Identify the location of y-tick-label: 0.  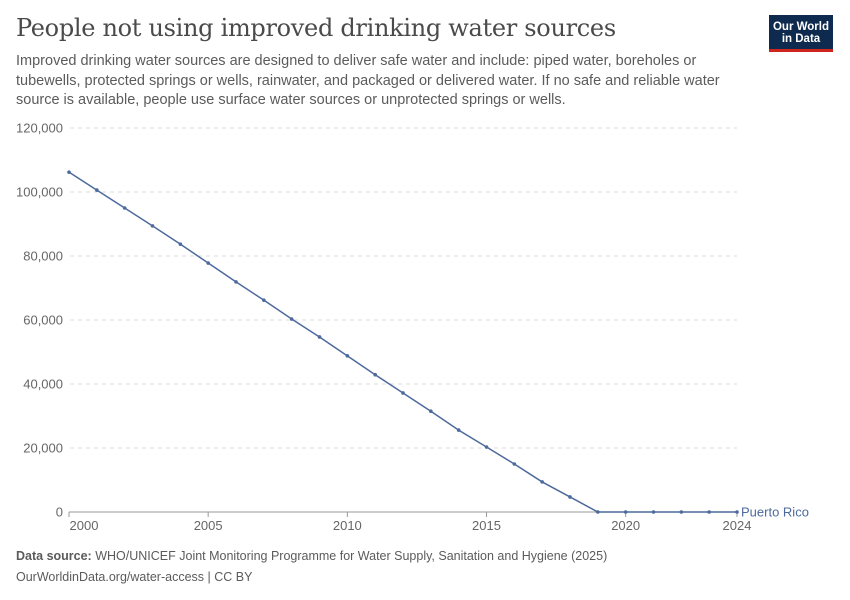
(59, 512).